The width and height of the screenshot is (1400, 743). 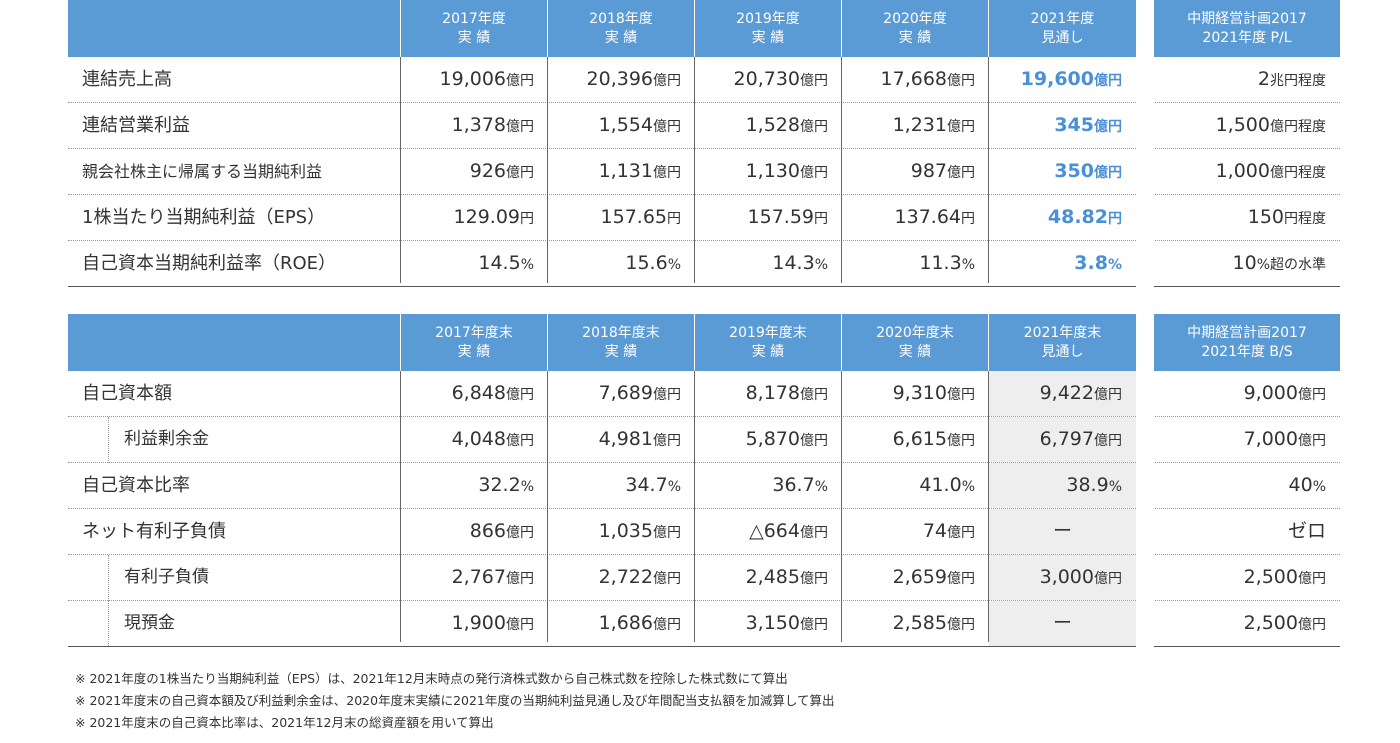 I want to click on cell-2021-forecast: 350億円, so click(x=1088, y=171).